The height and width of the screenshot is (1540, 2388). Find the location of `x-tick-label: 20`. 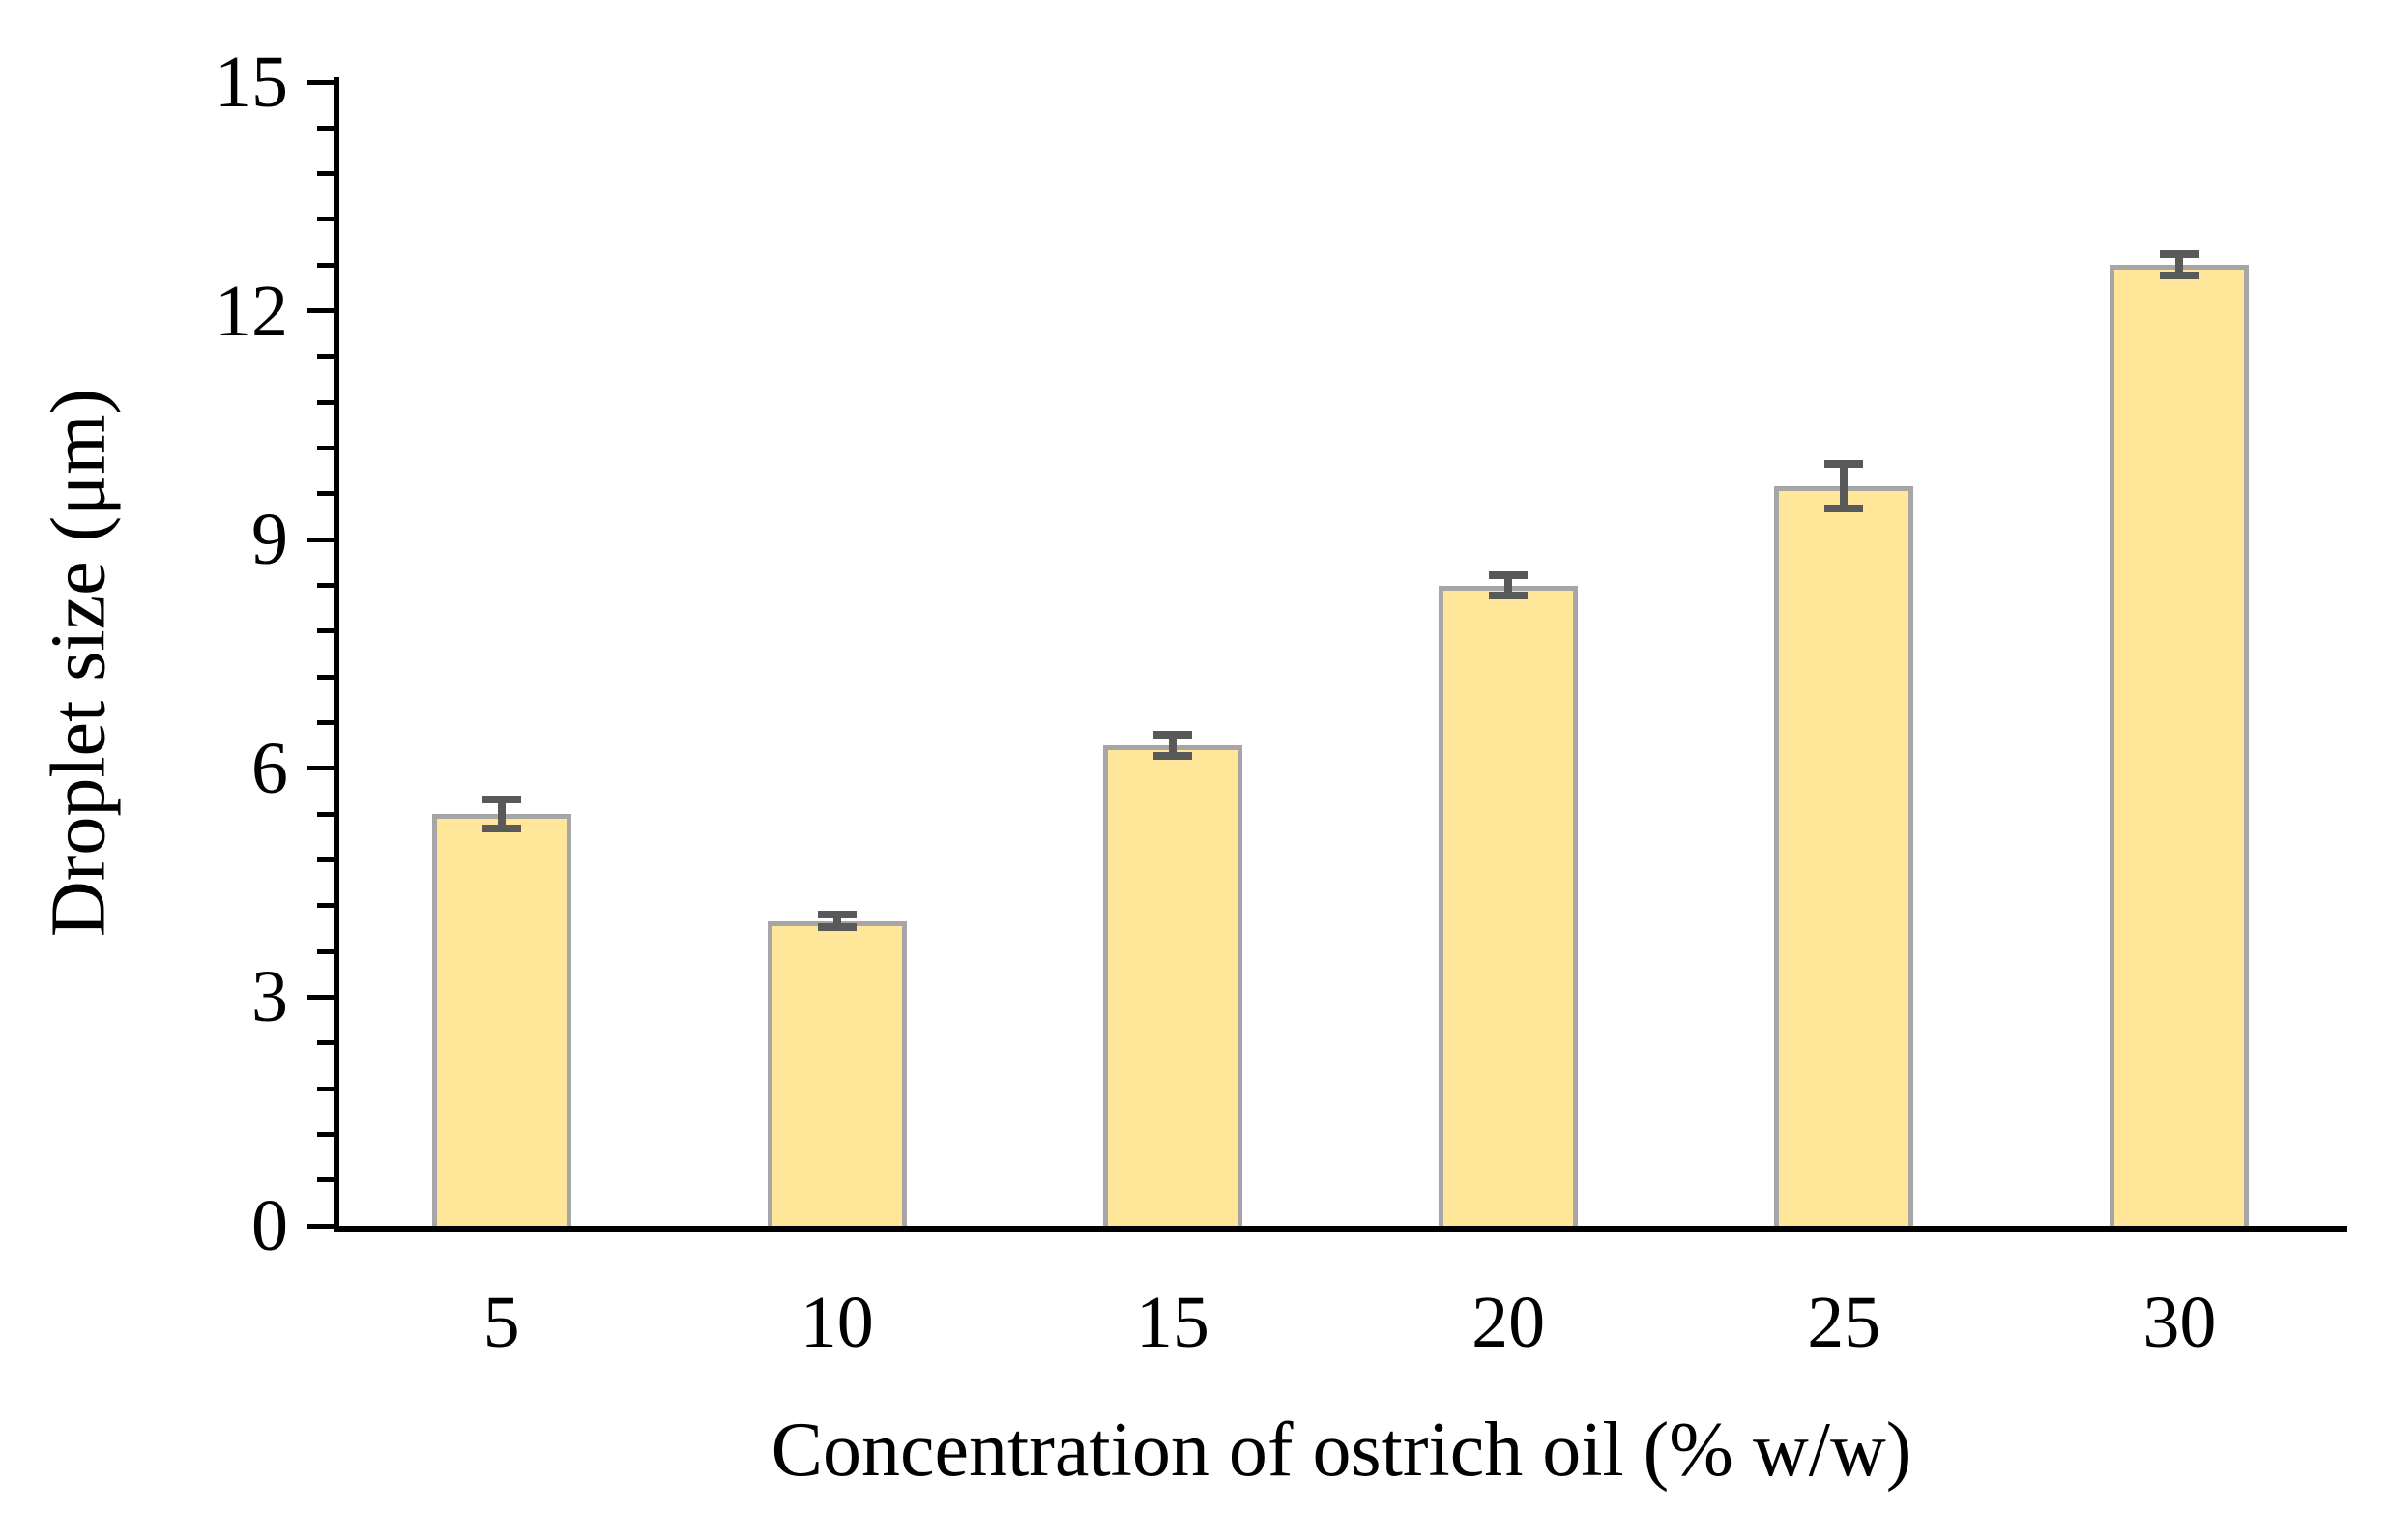

x-tick-label: 20 is located at coordinates (1508, 1322).